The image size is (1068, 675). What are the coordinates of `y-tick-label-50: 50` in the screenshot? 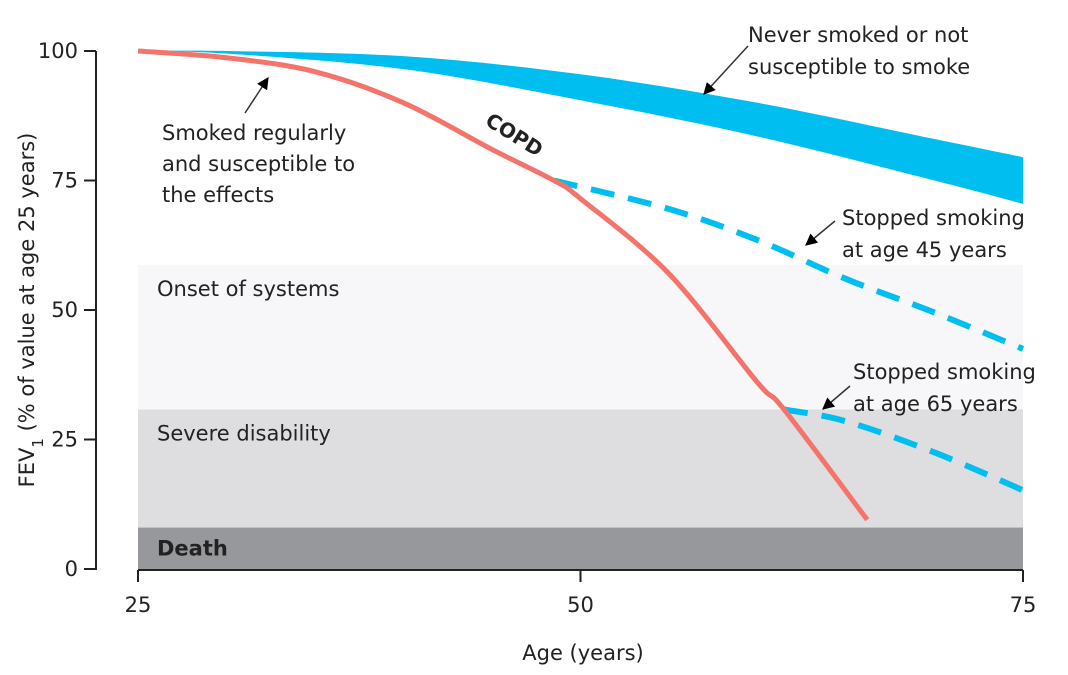 It's located at (64, 310).